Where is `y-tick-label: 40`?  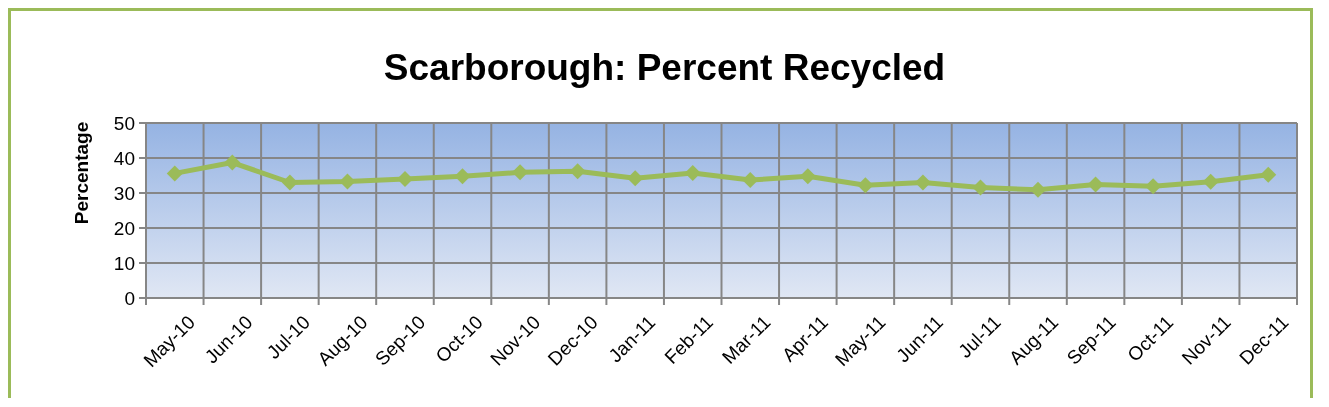 y-tick-label: 40 is located at coordinates (124, 158).